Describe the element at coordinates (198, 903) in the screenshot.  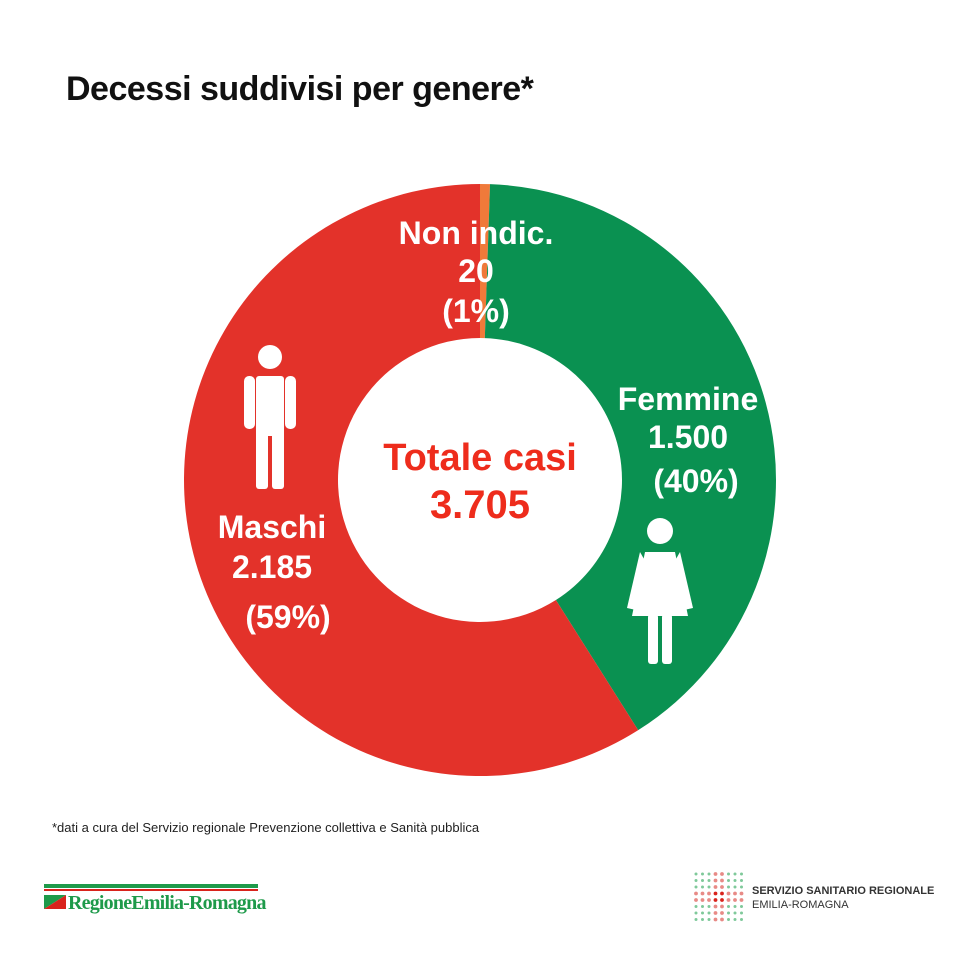
I see `emilia-romagna-text: Emilia-Romagna` at that location.